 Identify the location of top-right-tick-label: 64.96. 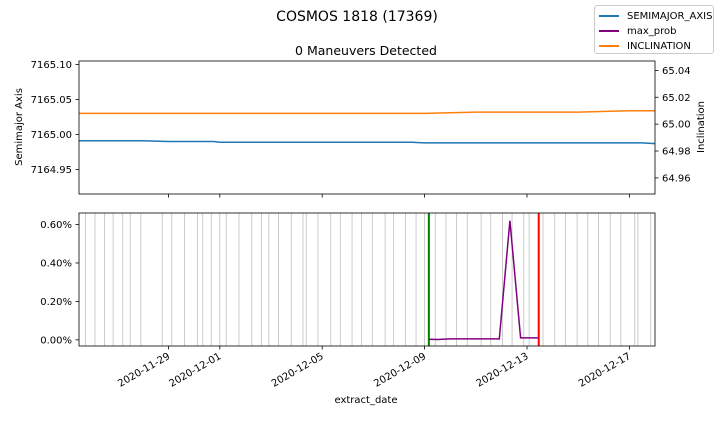
(676, 178).